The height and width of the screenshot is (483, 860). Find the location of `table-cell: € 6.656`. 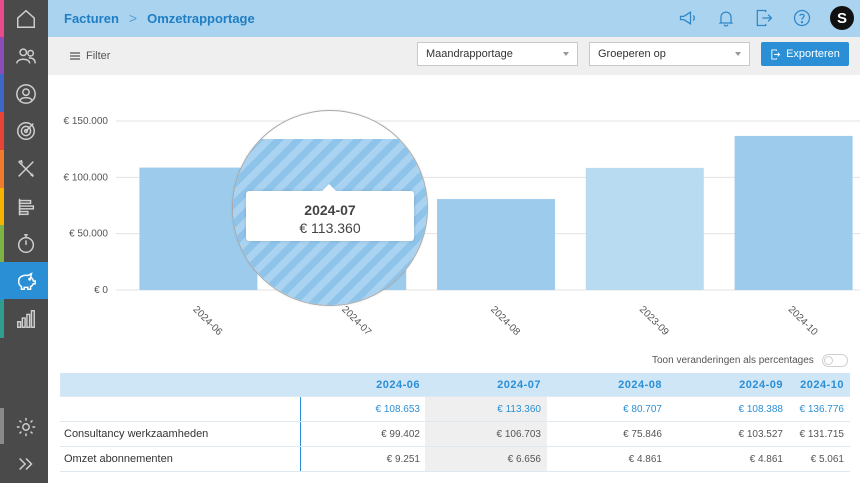

table-cell: € 6.656 is located at coordinates (524, 459).